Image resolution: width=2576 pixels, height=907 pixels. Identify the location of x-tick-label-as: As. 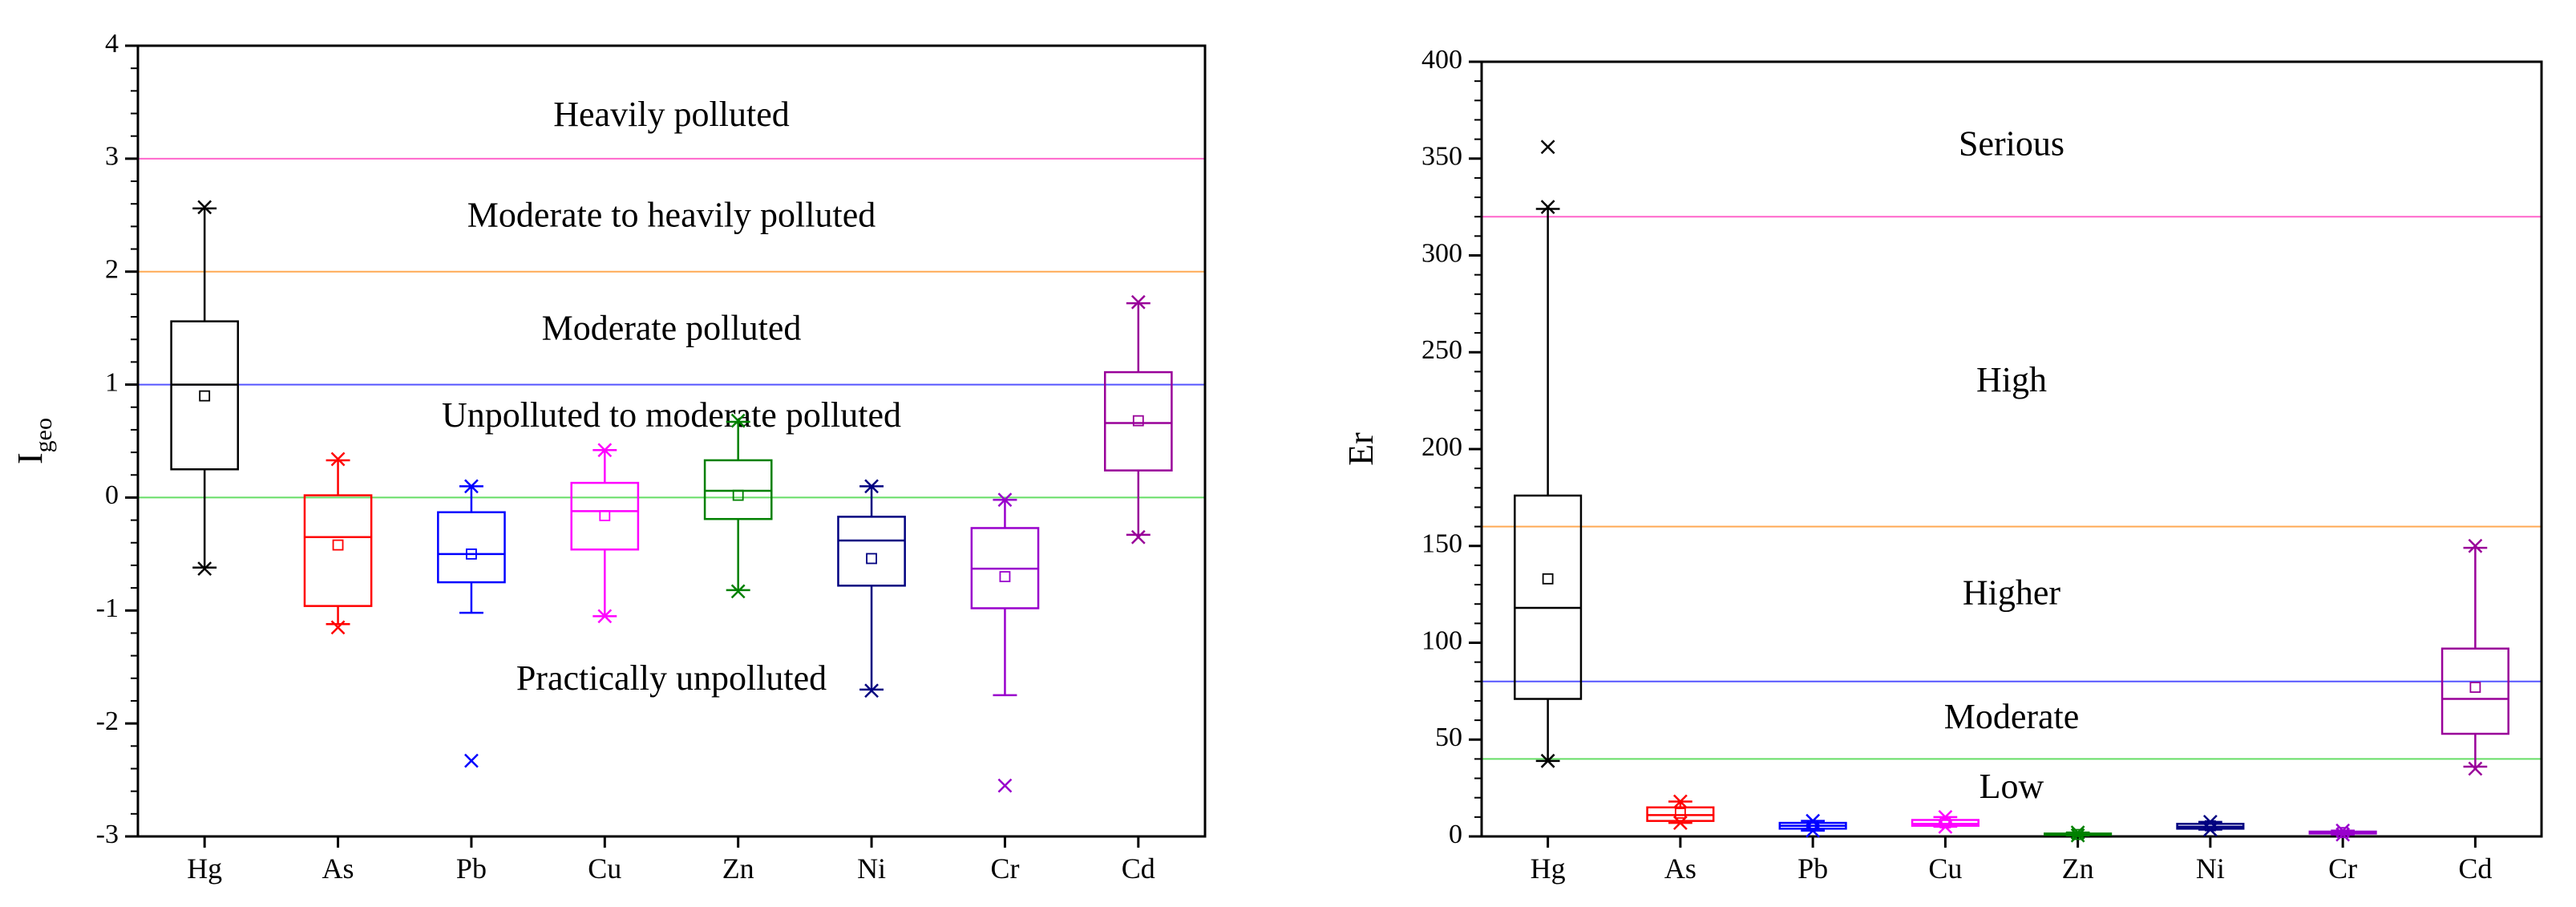
(1680, 868).